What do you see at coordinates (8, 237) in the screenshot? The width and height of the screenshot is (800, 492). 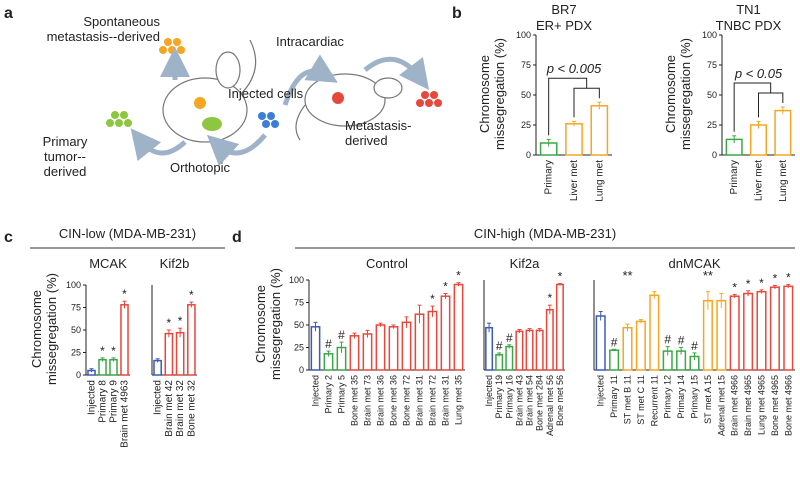 I see `panel-label: c` at bounding box center [8, 237].